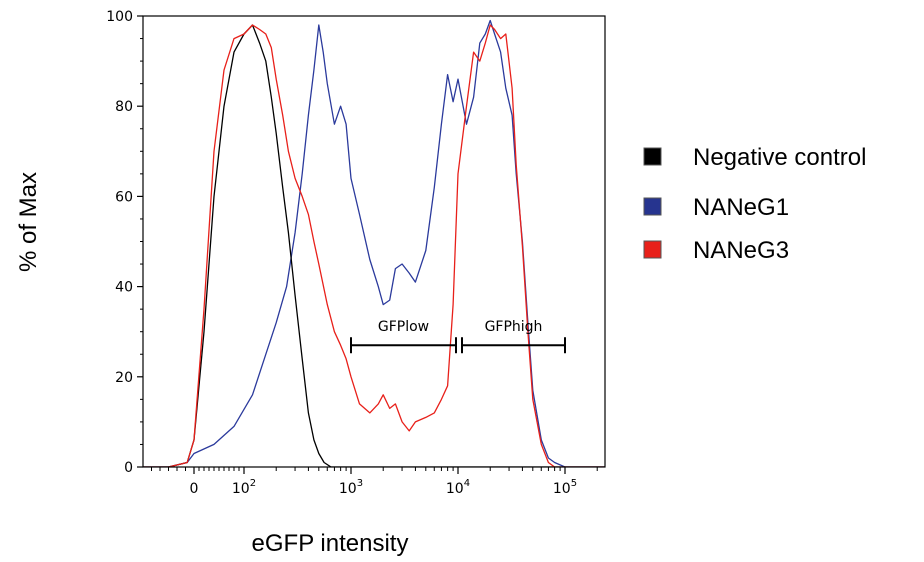  What do you see at coordinates (124, 107) in the screenshot?
I see `y-tick-label: 80` at bounding box center [124, 107].